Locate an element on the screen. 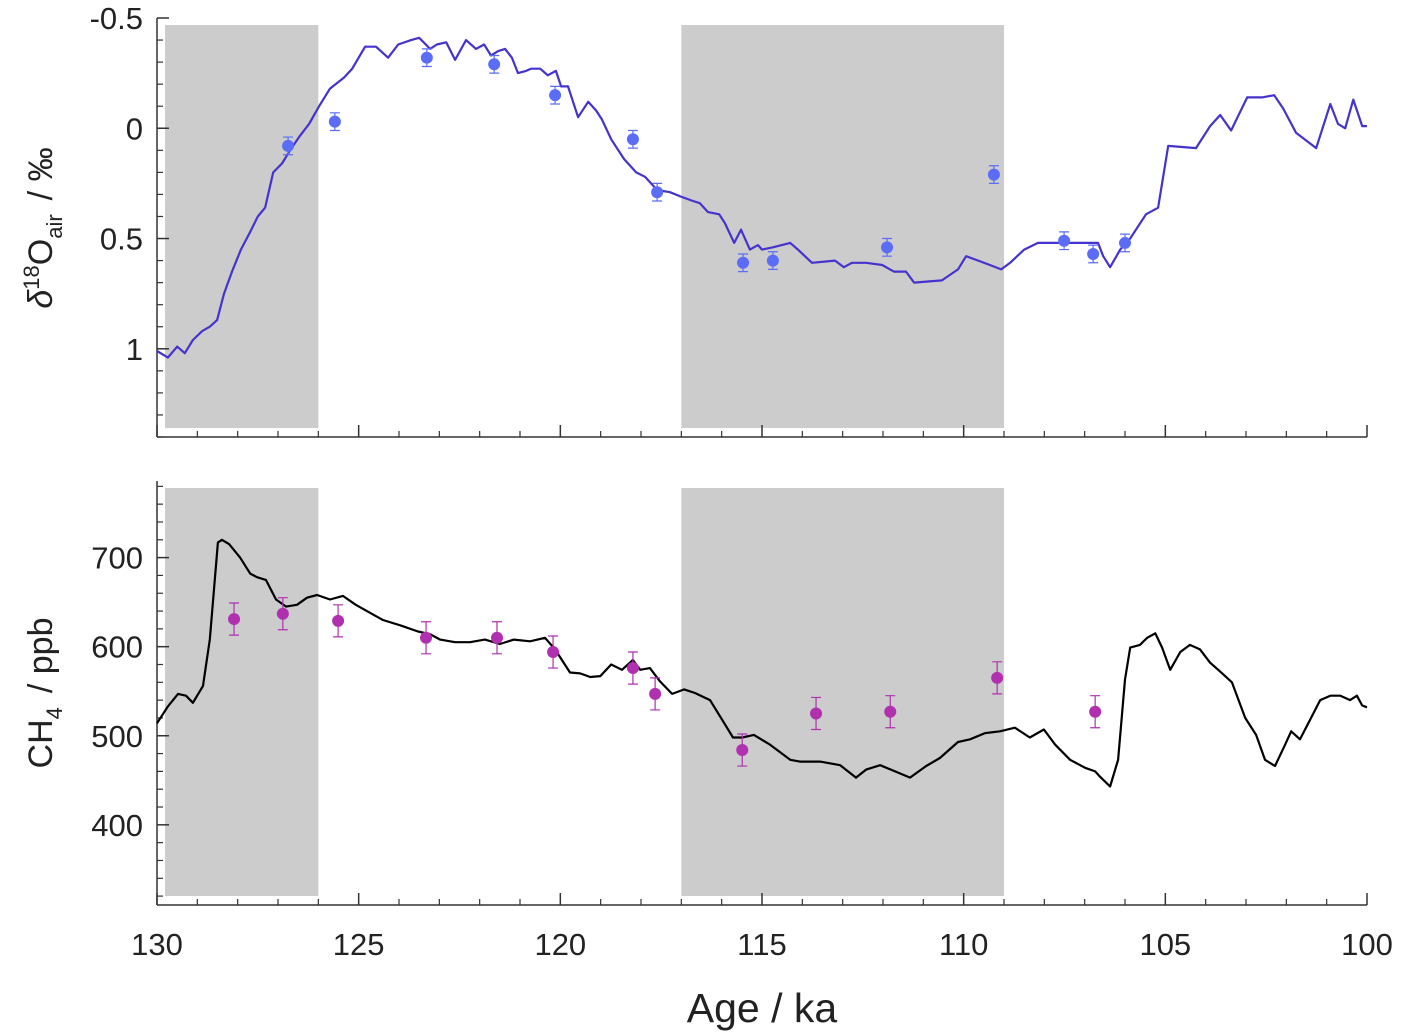 Image resolution: width=1401 pixels, height=1034 pixels. y-tick-label: 1 is located at coordinates (134, 349).